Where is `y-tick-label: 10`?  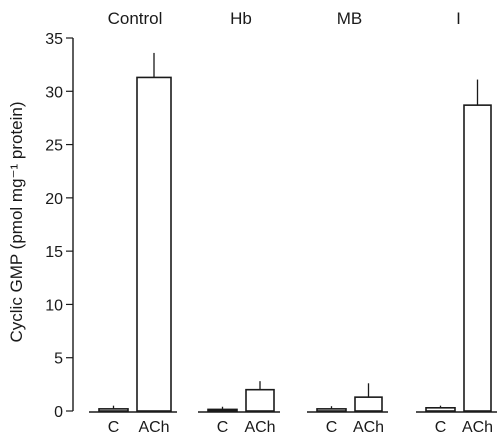 y-tick-label: 10 is located at coordinates (54, 305).